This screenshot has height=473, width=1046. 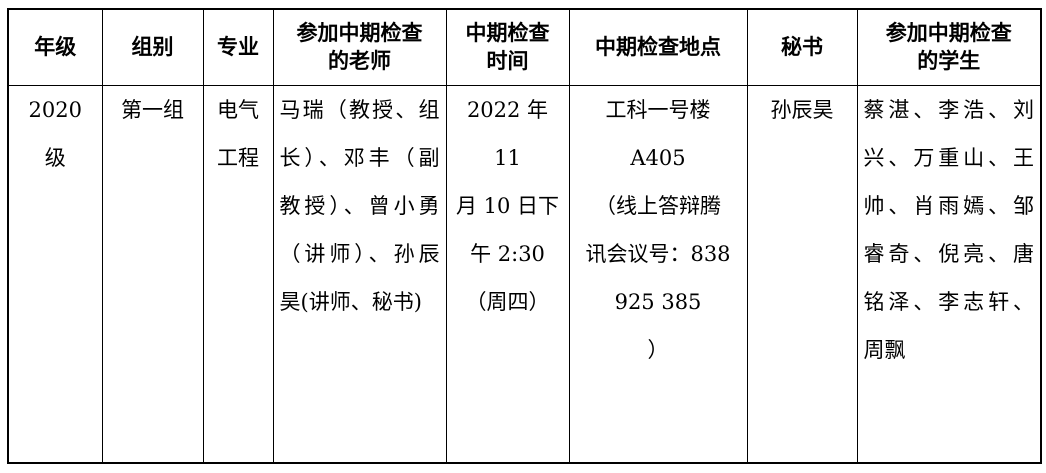 I want to click on cell-teachers: 马瑞（教授、组 长）、邓丰（副 教授）、曾小勇 （讲师）、孙辰 昊(讲师、秘书), so click(x=359, y=274).